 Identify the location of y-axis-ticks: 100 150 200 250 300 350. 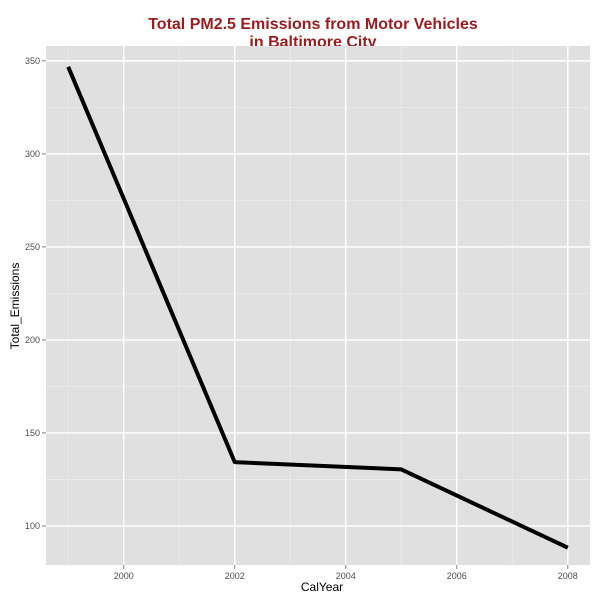
(35, 293).